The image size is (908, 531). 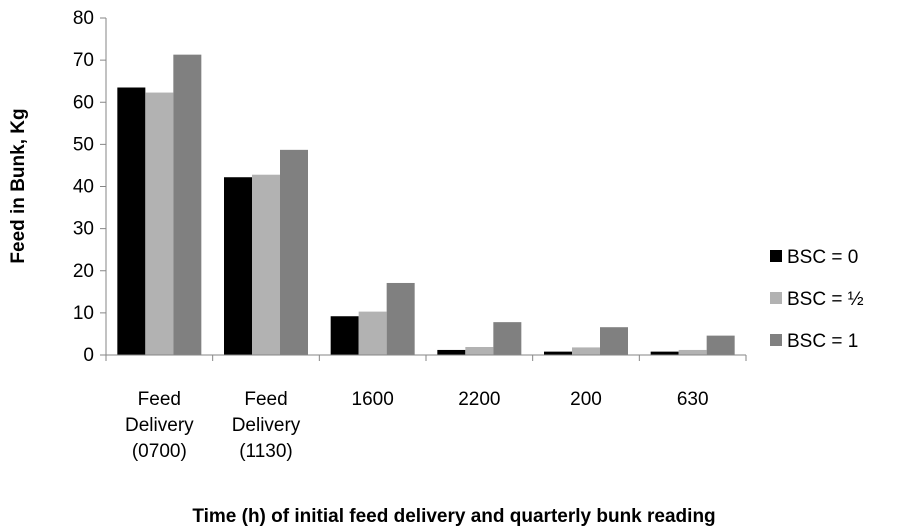 I want to click on x-tick-label: 1600, so click(x=373, y=399).